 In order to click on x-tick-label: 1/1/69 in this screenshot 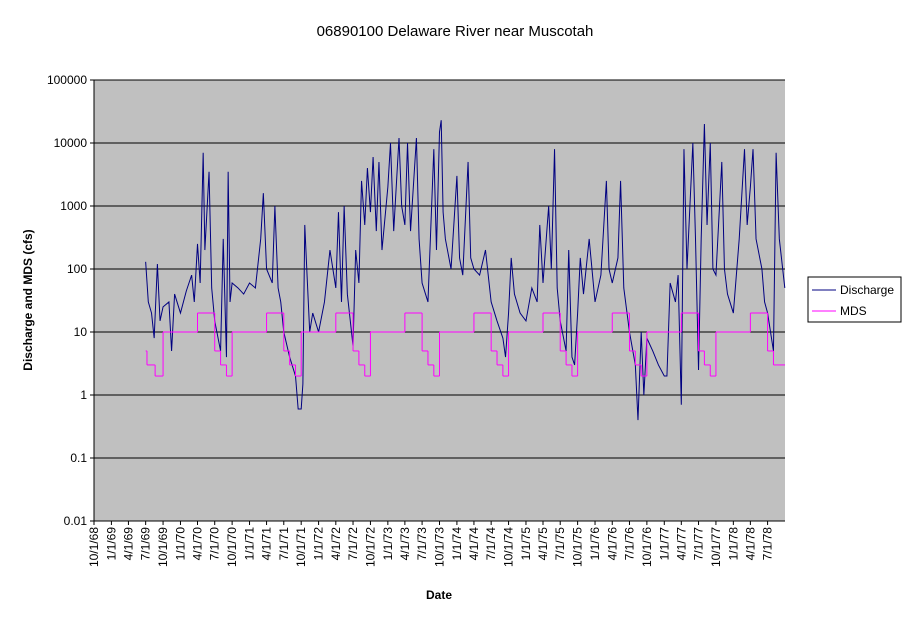, I will do `click(111, 544)`.